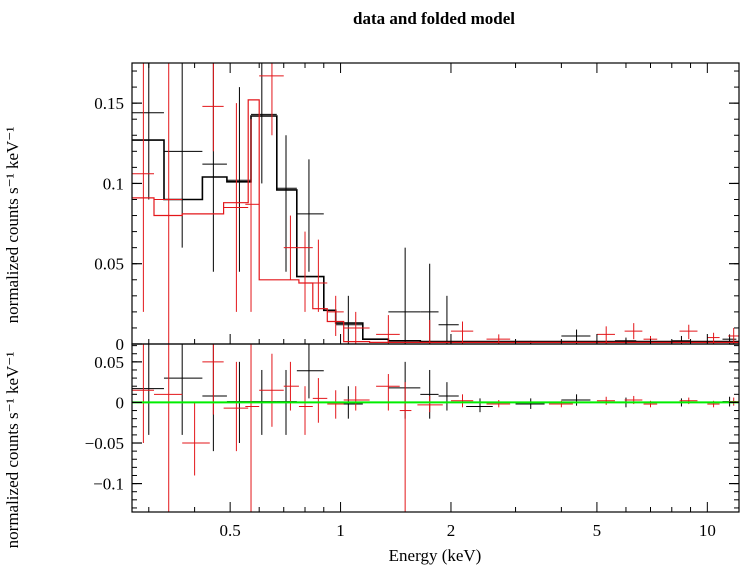  I want to click on bottom-y-tick-label: 0.05, so click(109, 362).